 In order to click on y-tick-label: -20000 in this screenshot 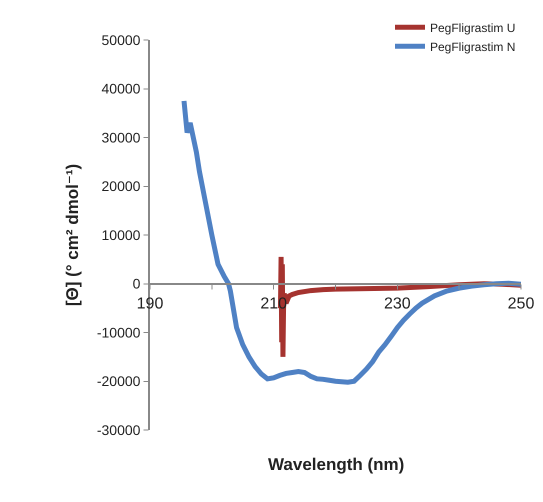, I will do `click(118, 381)`.